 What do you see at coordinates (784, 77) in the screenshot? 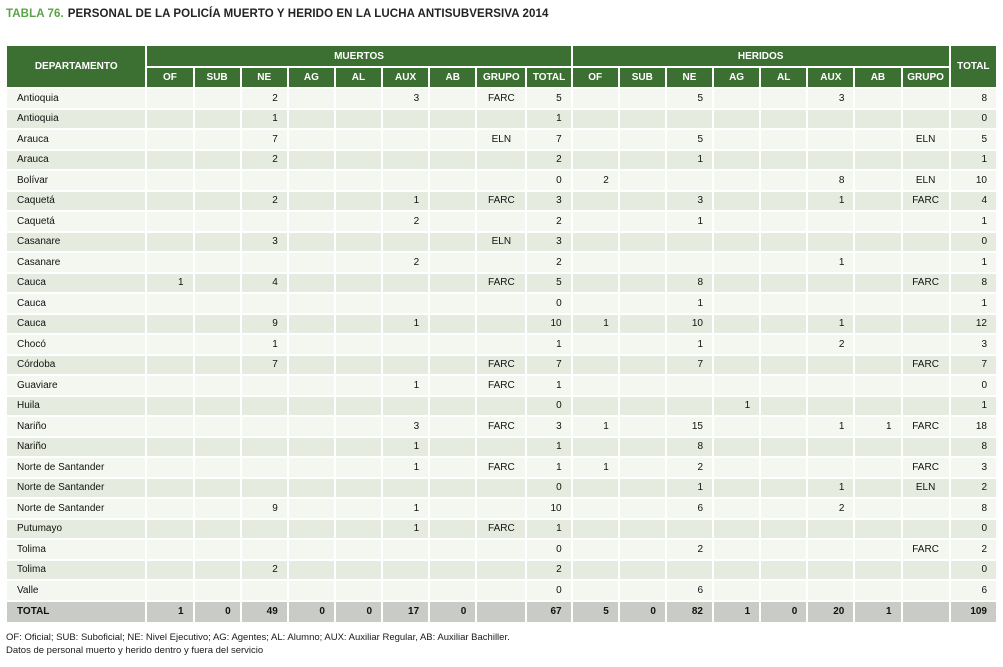
I see `col-header-heridos-al: AL` at bounding box center [784, 77].